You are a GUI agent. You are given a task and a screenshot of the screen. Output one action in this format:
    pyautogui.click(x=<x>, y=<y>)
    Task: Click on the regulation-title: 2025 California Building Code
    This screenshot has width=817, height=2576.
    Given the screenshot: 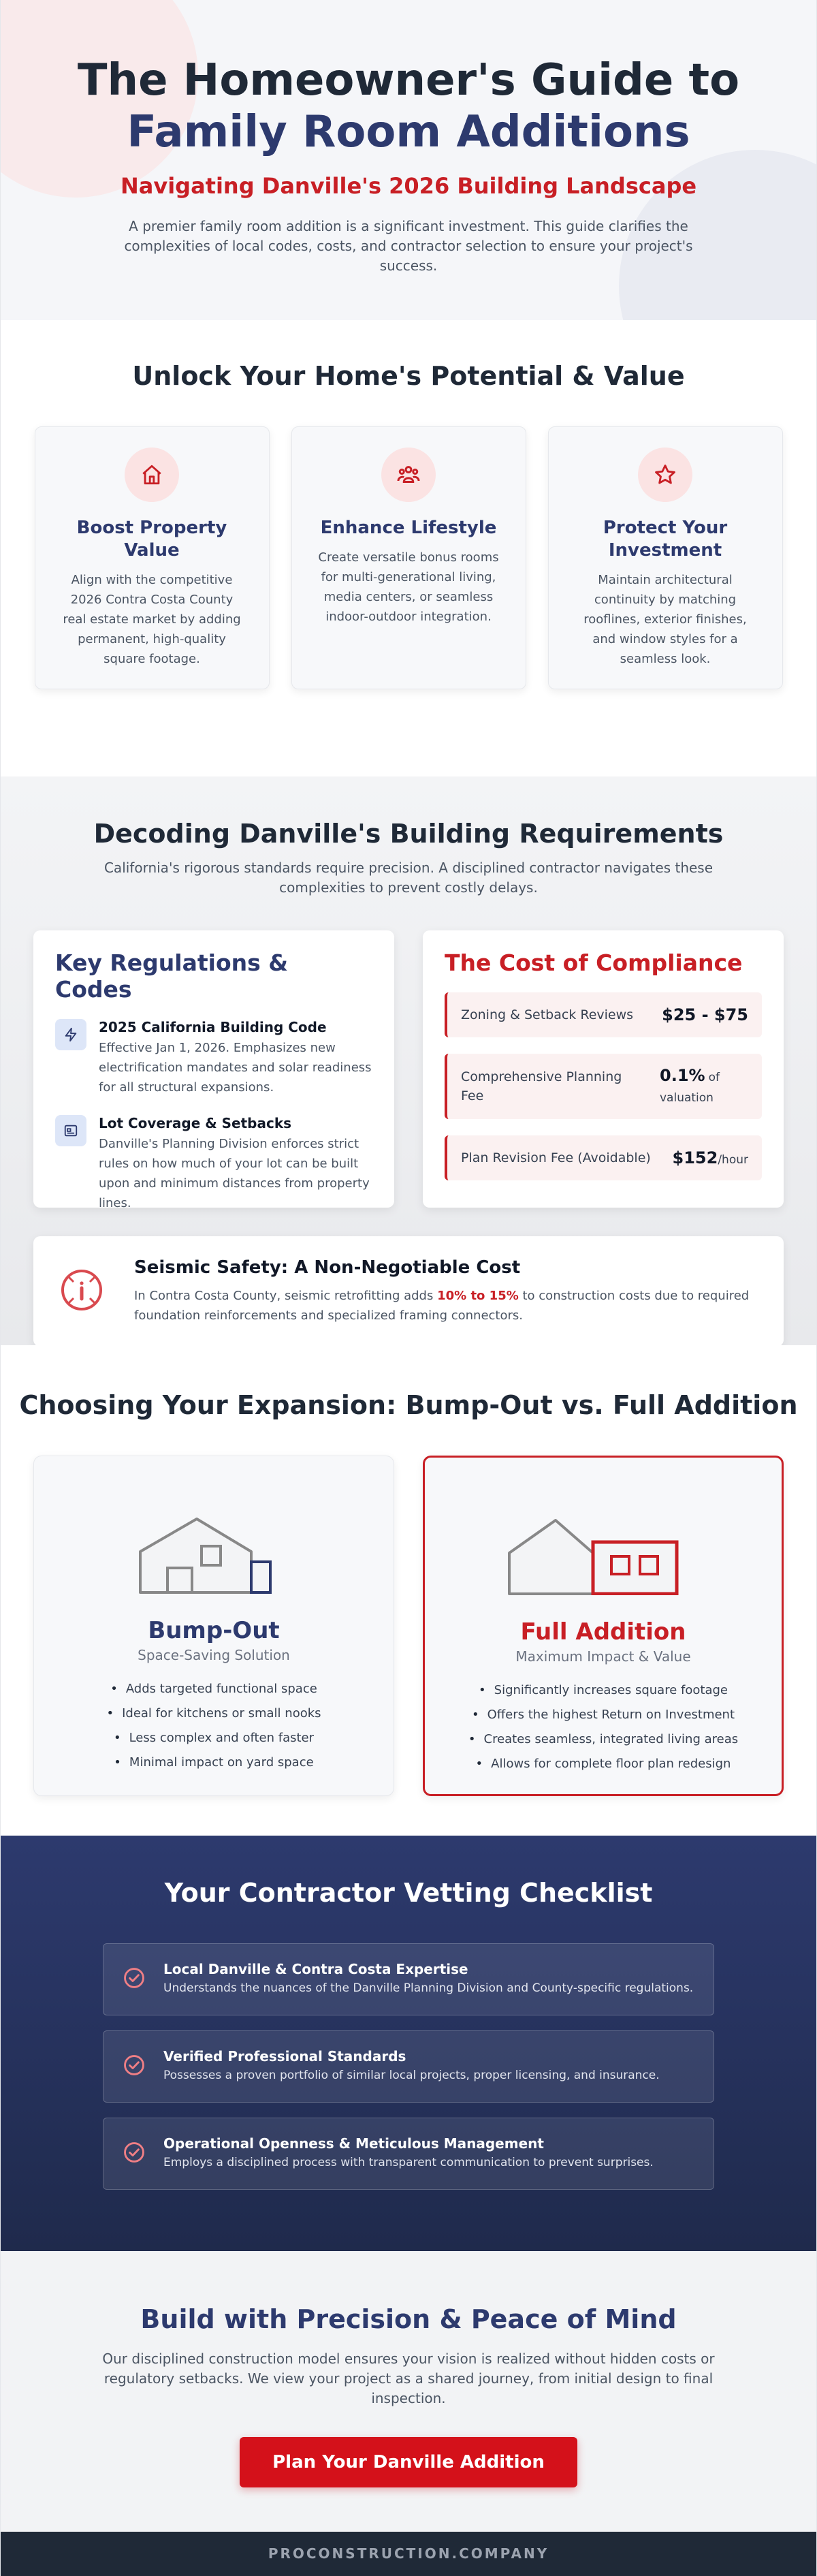 What is the action you would take?
    pyautogui.click(x=213, y=1027)
    